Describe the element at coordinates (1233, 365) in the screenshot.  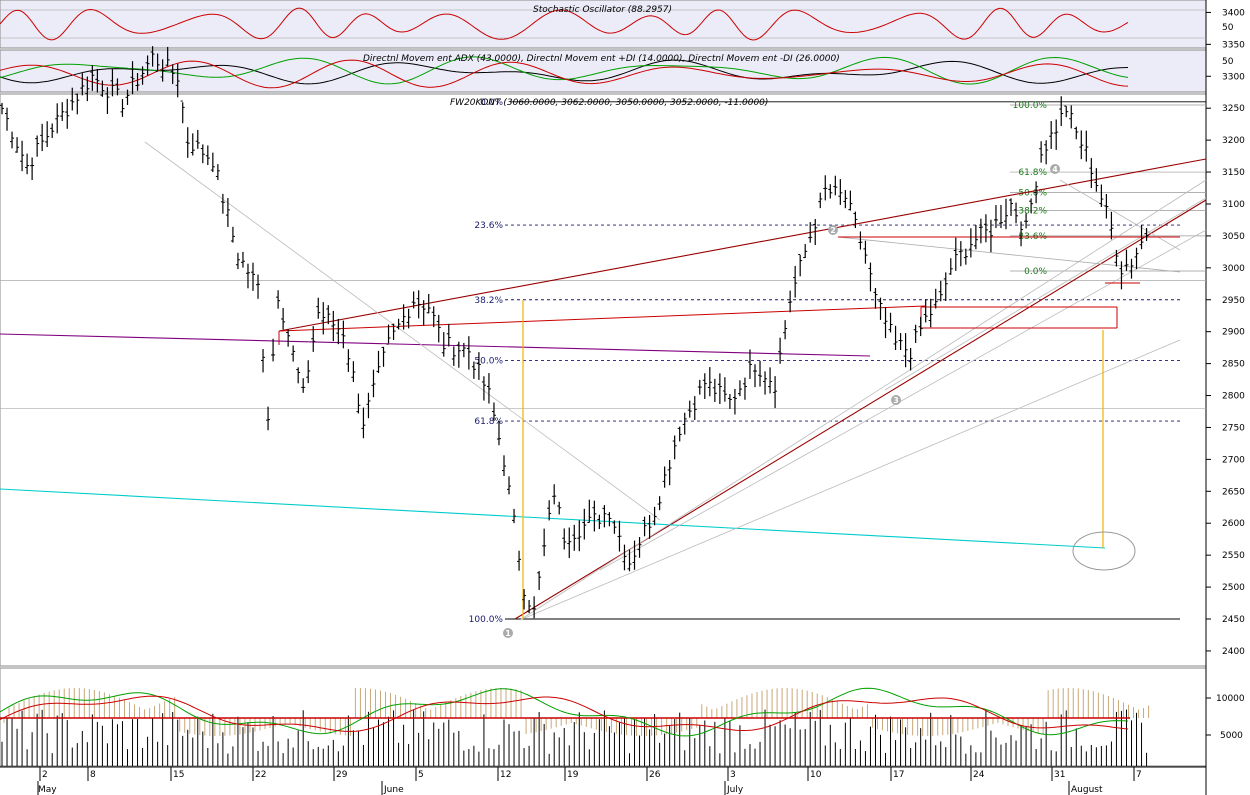
I see `price-y-tick-label: 2850` at that location.